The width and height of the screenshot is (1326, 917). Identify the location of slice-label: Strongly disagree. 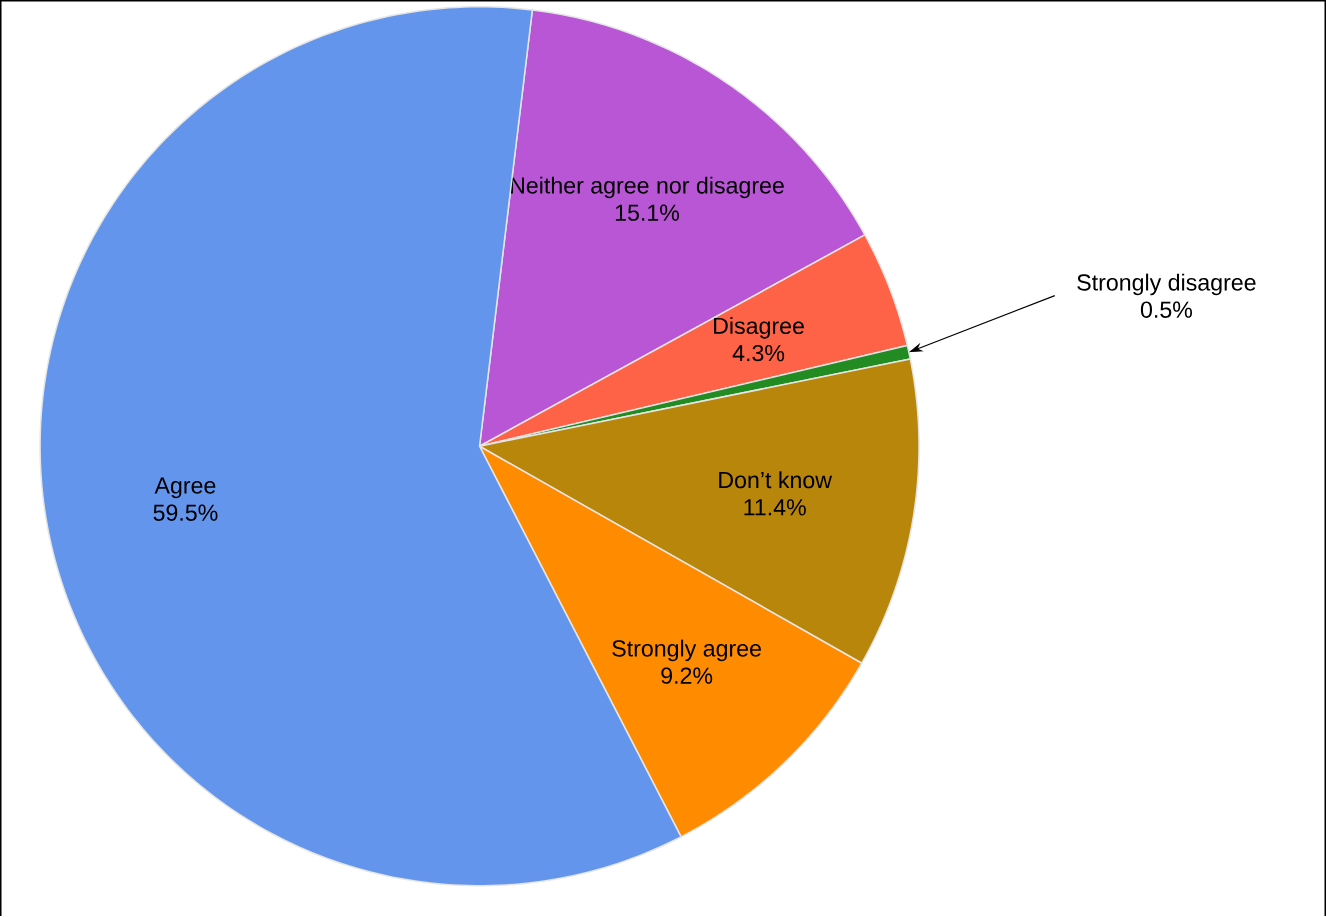
(1166, 284).